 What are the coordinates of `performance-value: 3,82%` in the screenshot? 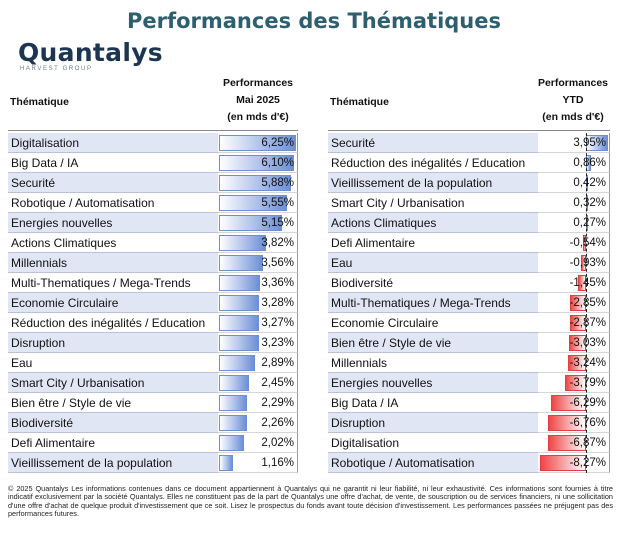 It's located at (277, 243).